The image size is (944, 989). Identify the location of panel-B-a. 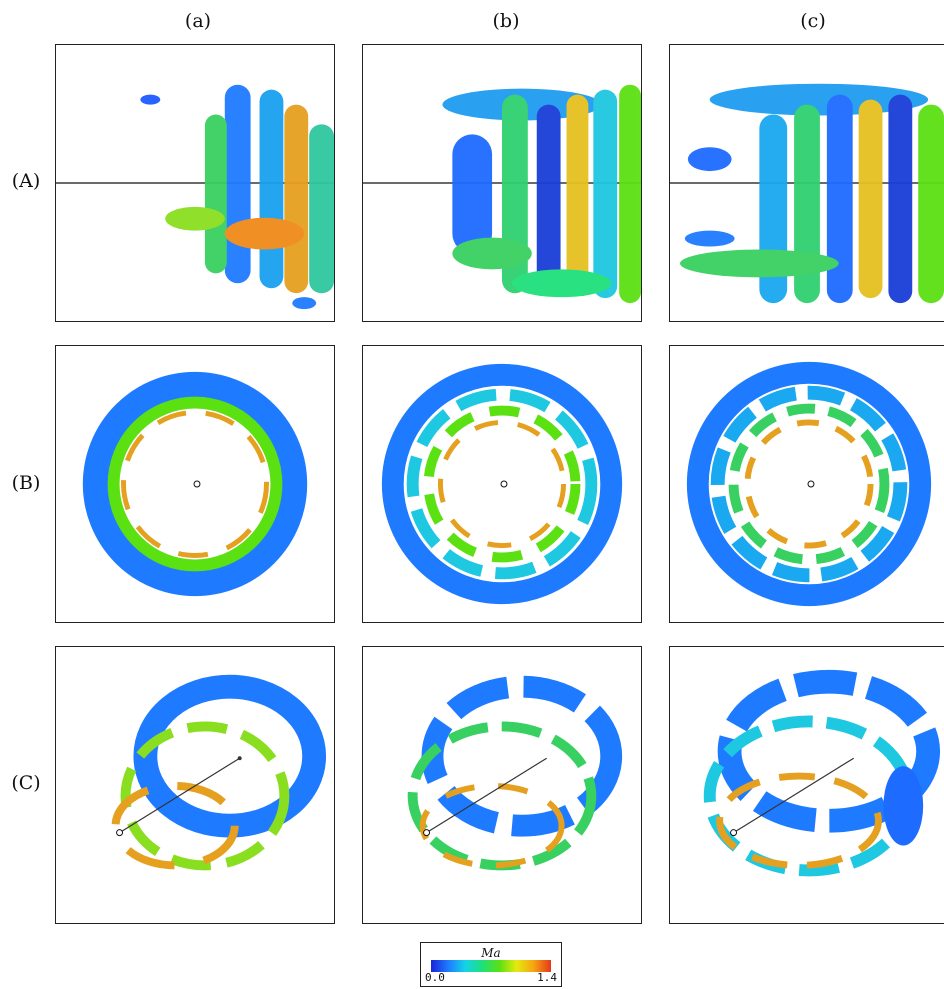
(195, 484).